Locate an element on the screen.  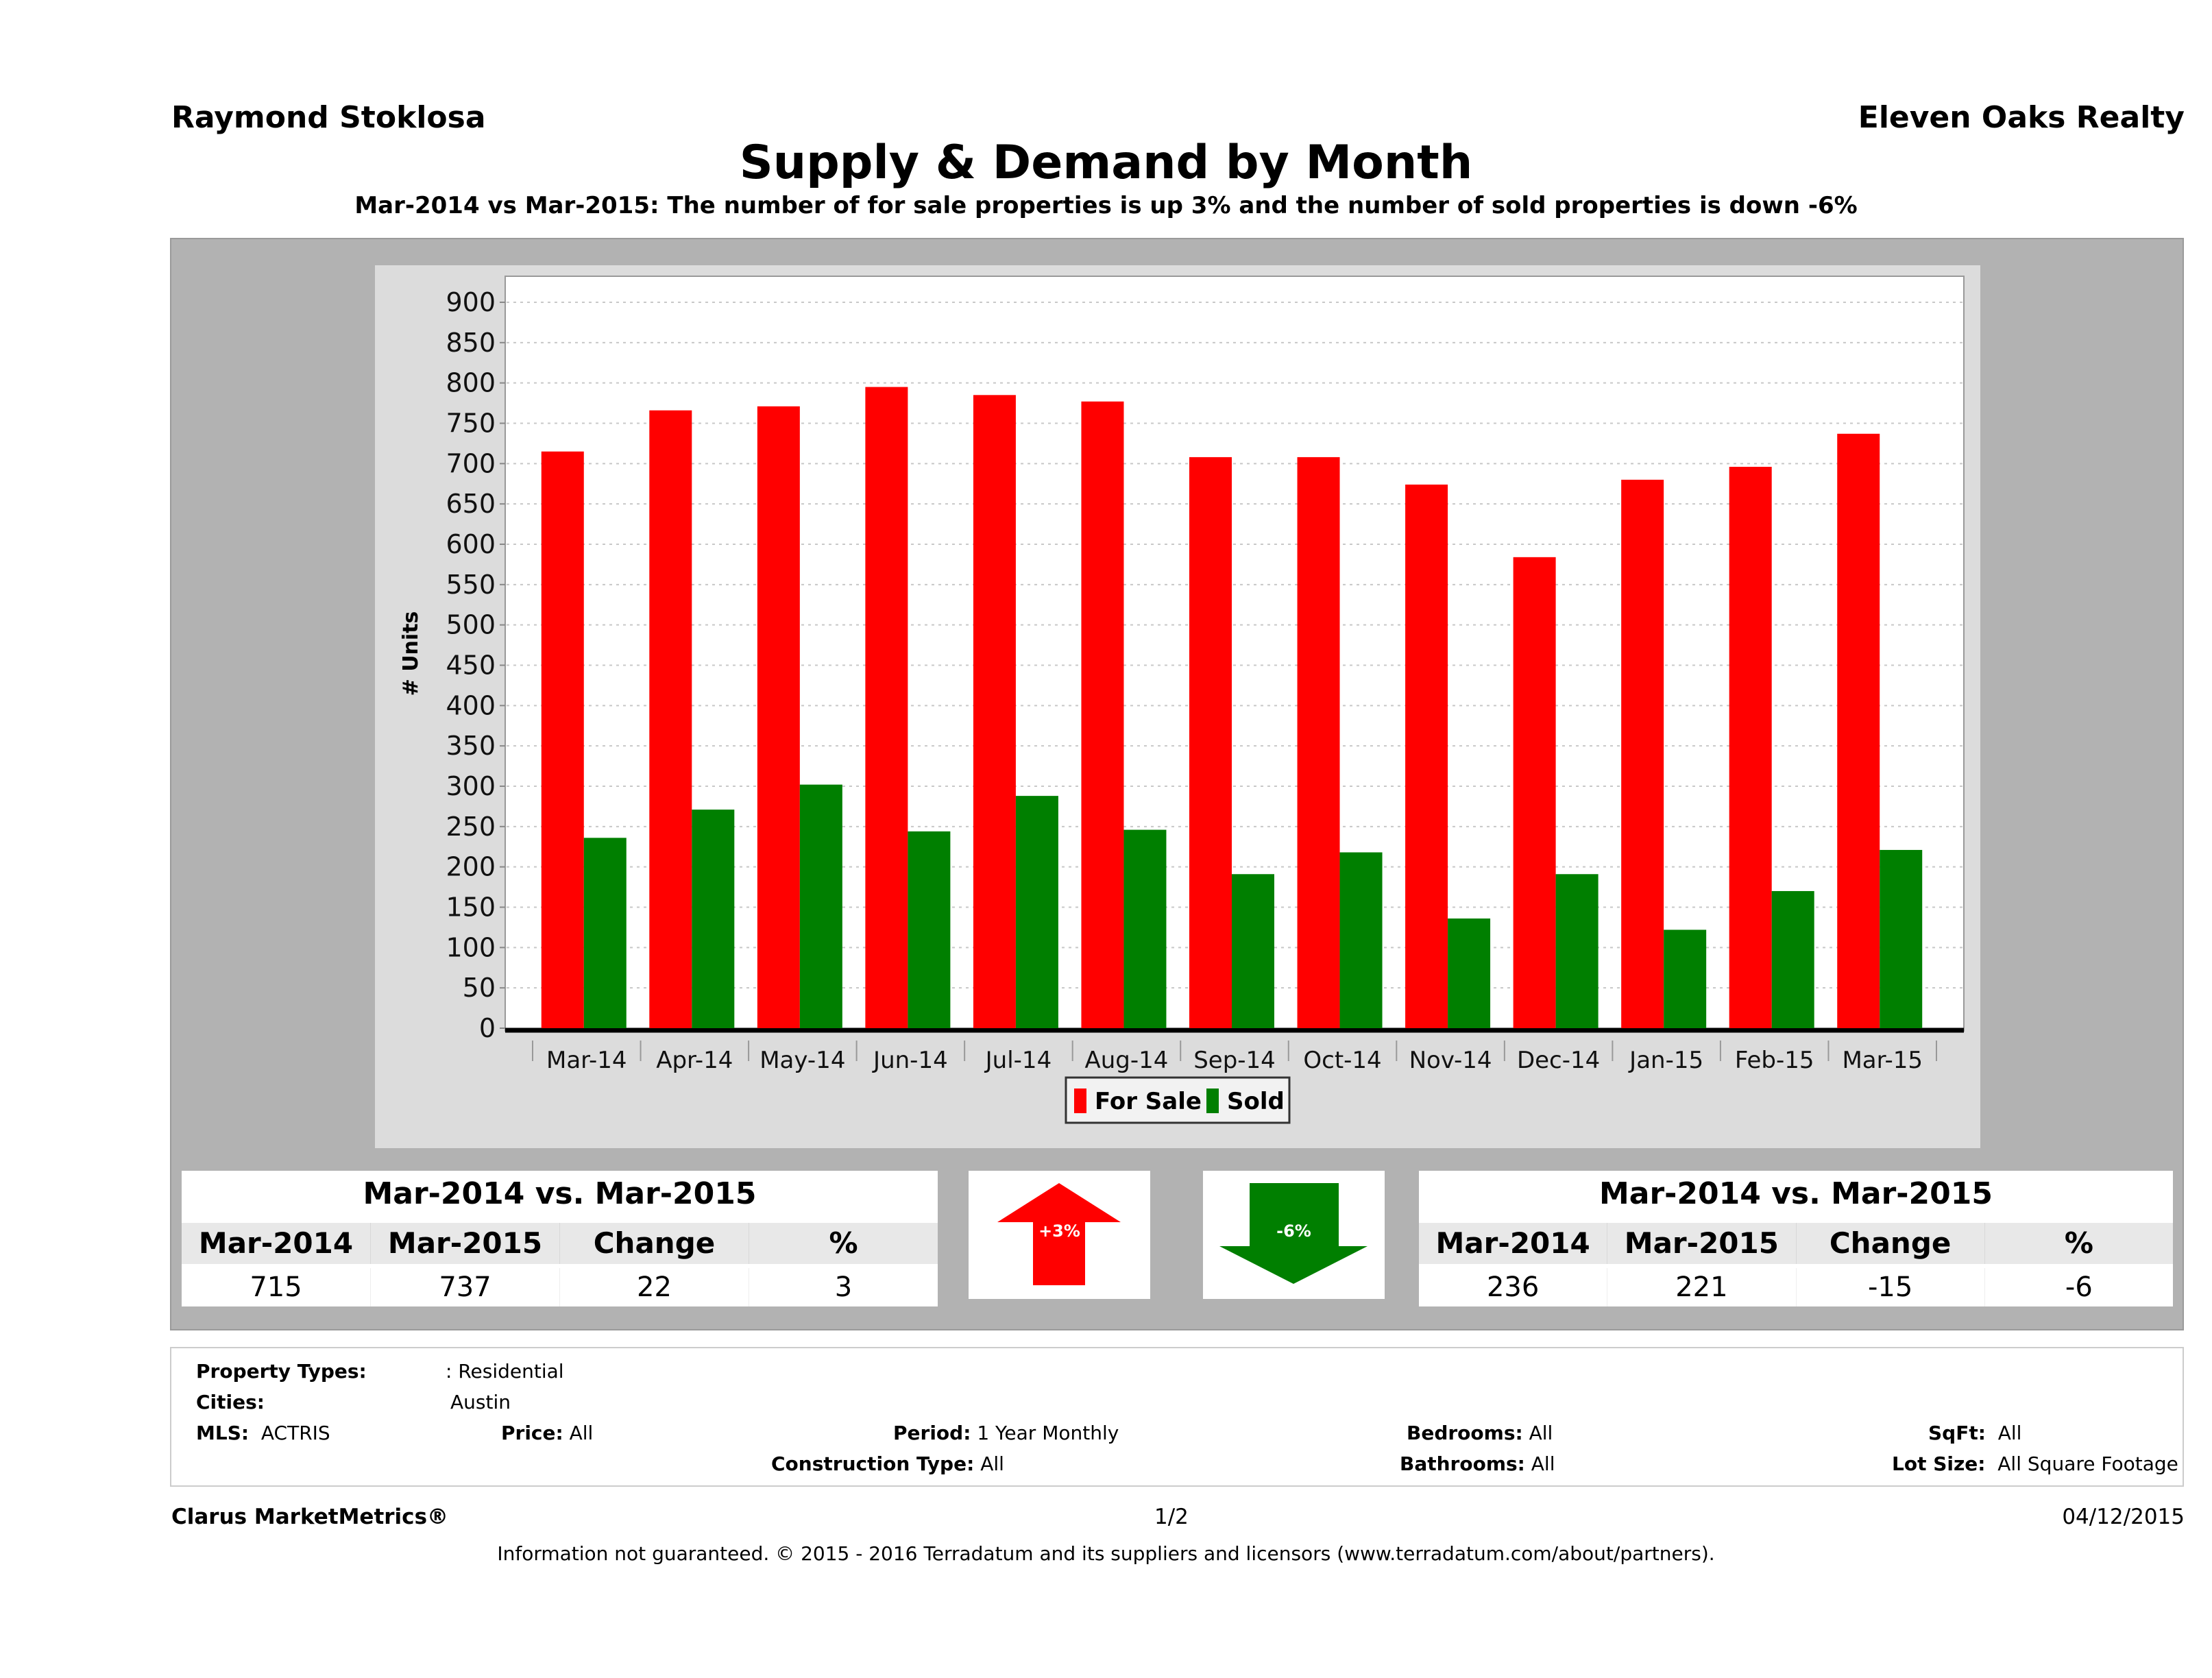
price-value: All is located at coordinates (581, 1433).